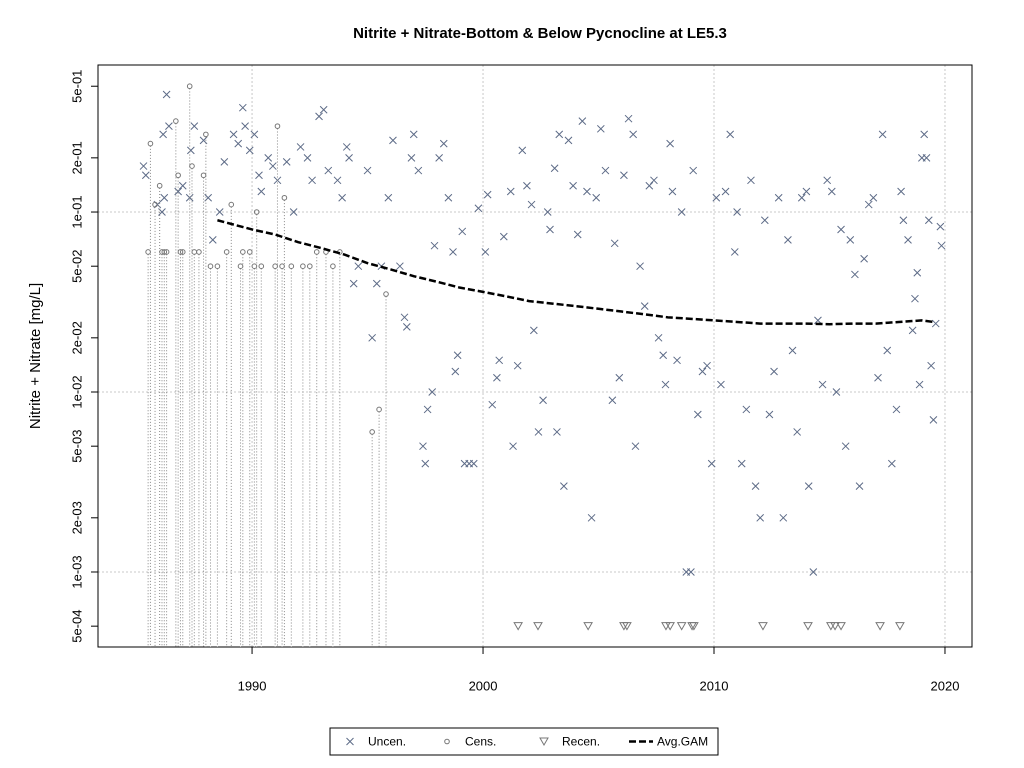  What do you see at coordinates (76, 446) in the screenshot?
I see `y-tick-label: 5e-03` at bounding box center [76, 446].